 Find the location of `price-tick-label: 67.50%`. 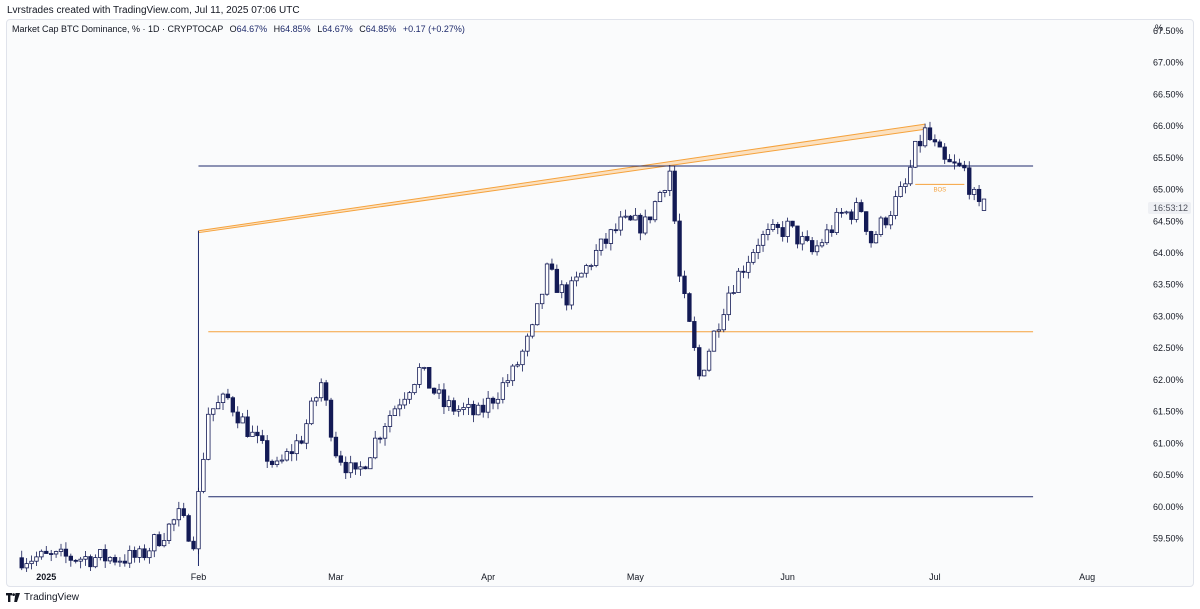

price-tick-label: 67.50% is located at coordinates (1168, 31).